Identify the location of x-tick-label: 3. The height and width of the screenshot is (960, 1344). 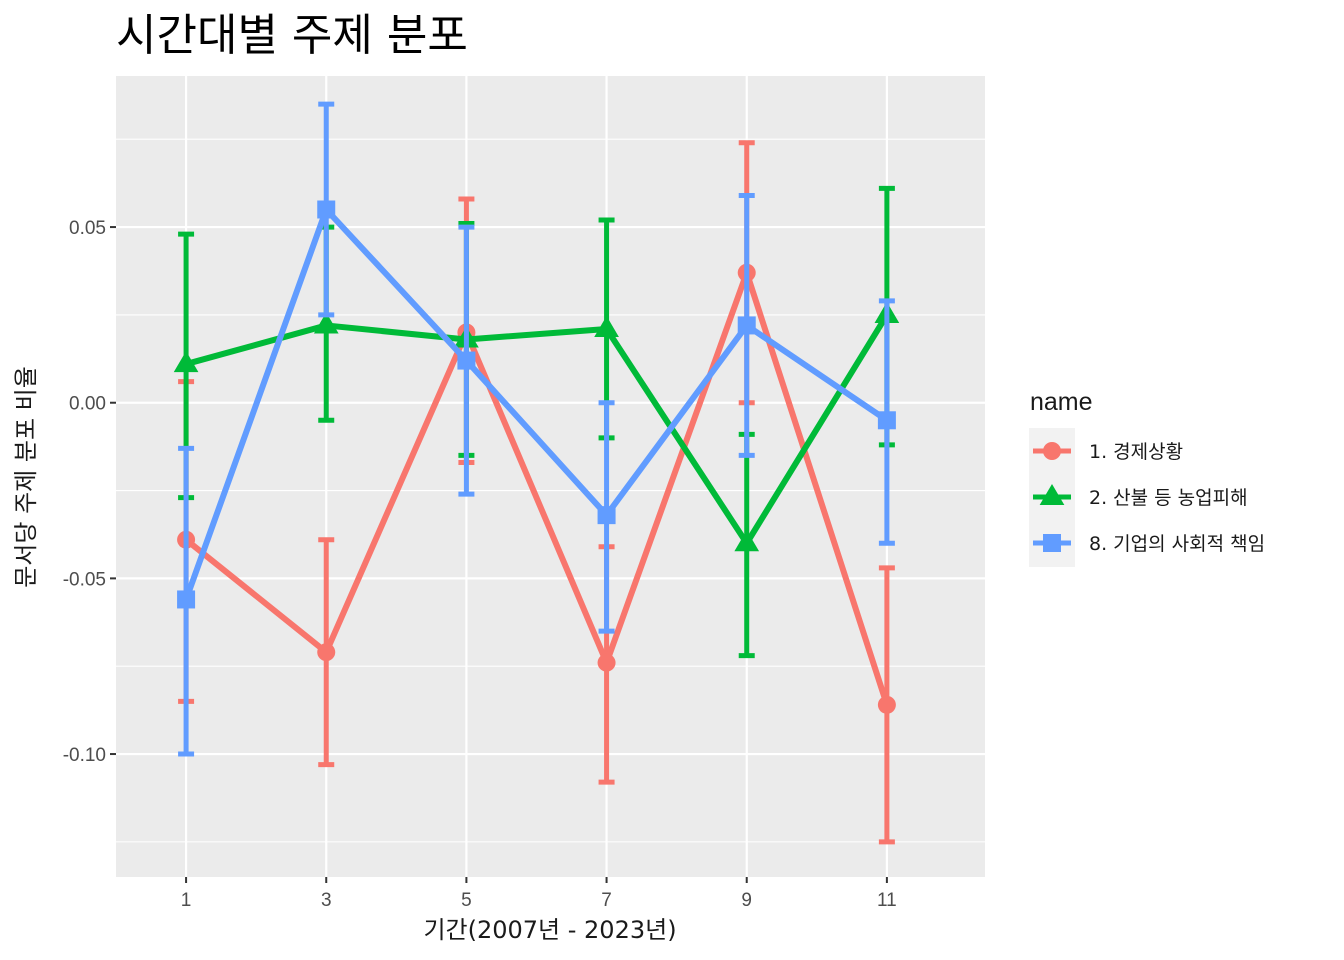
(326, 900).